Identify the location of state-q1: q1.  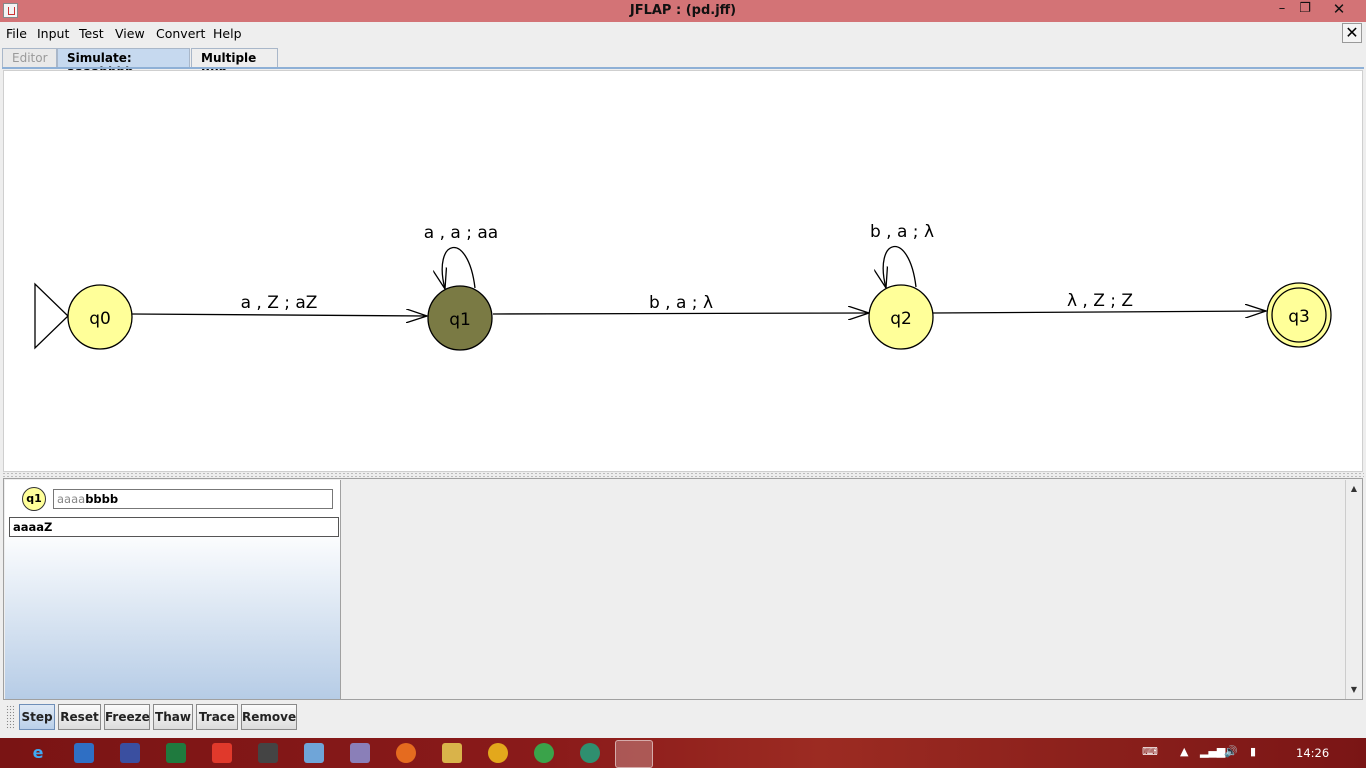
(460, 318).